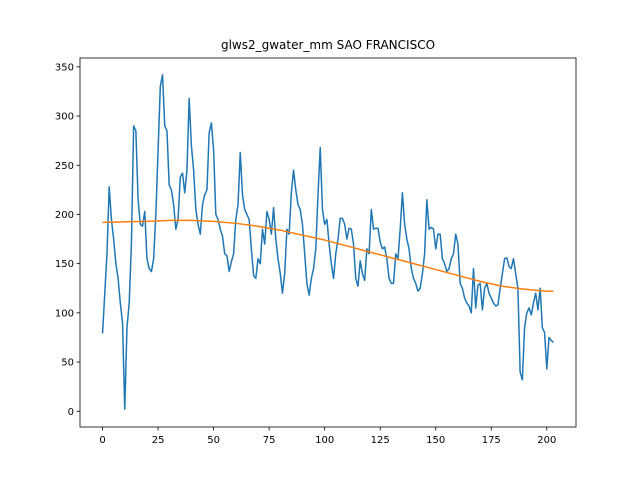  I want to click on y-tick-label: 200, so click(64, 215).